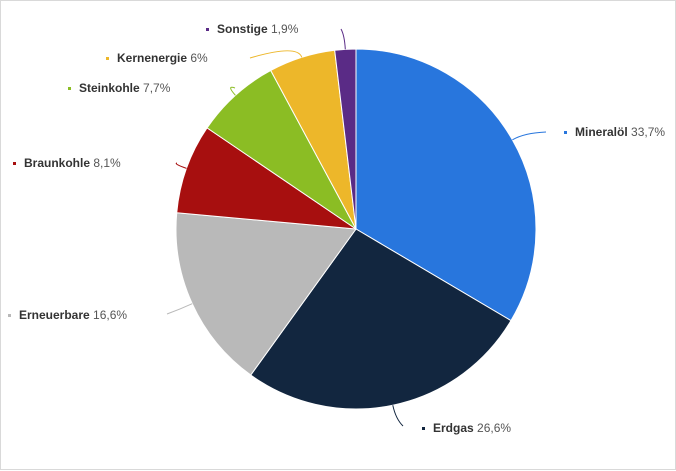 The width and height of the screenshot is (676, 471). What do you see at coordinates (601, 132) in the screenshot?
I see `slice-label-name: Mineralöl` at bounding box center [601, 132].